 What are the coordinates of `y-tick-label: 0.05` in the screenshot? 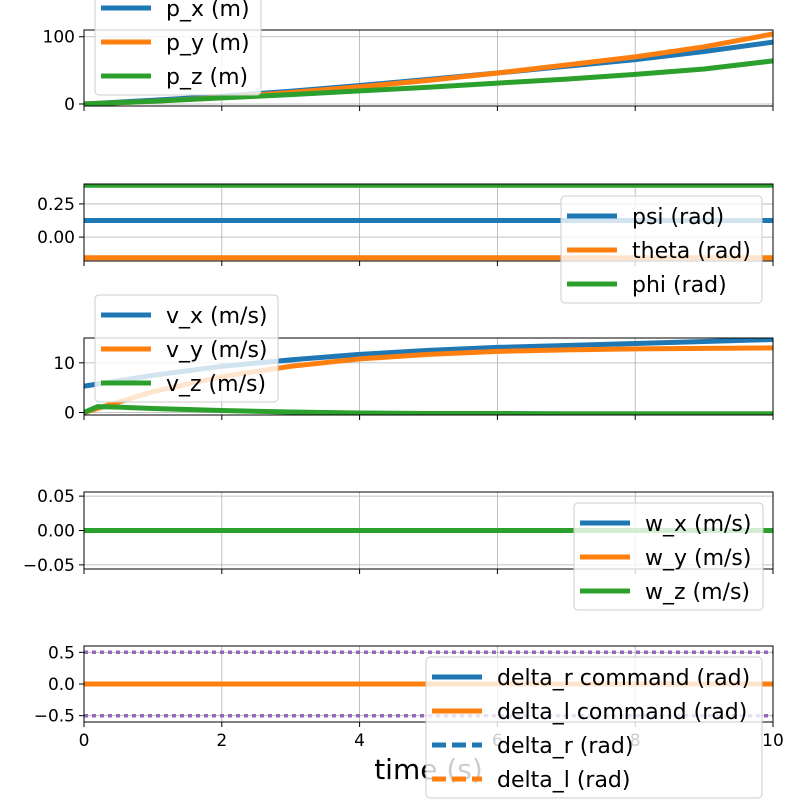 It's located at (56, 497).